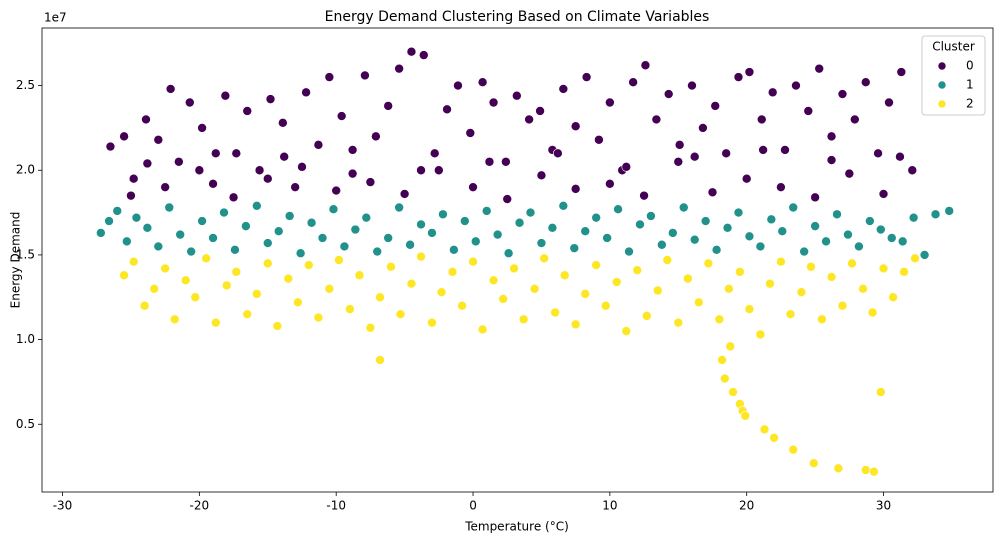 This screenshot has height=545, width=1001. Describe the element at coordinates (16, 260) in the screenshot. I see `y-axis-label: Energy Demand` at that location.